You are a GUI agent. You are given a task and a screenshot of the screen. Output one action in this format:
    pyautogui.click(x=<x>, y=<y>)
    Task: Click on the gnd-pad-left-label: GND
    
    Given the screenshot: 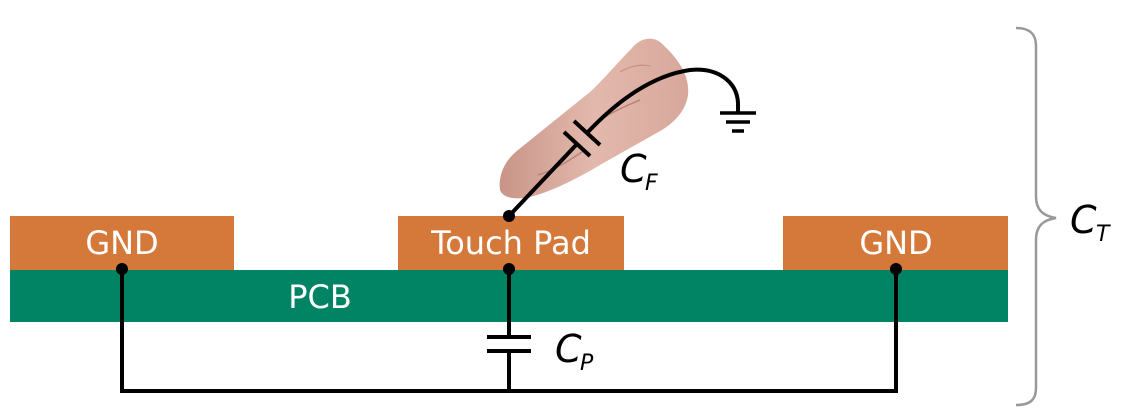 What is the action you would take?
    pyautogui.click(x=121, y=243)
    